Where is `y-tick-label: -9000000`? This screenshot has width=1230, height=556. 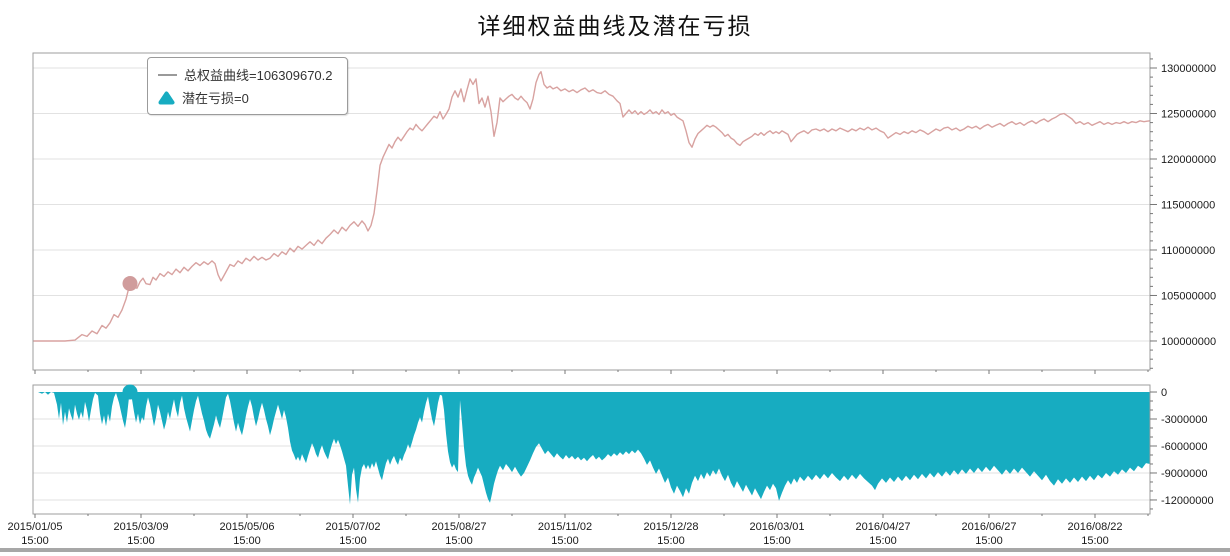 y-tick-label: -9000000 is located at coordinates (1184, 474).